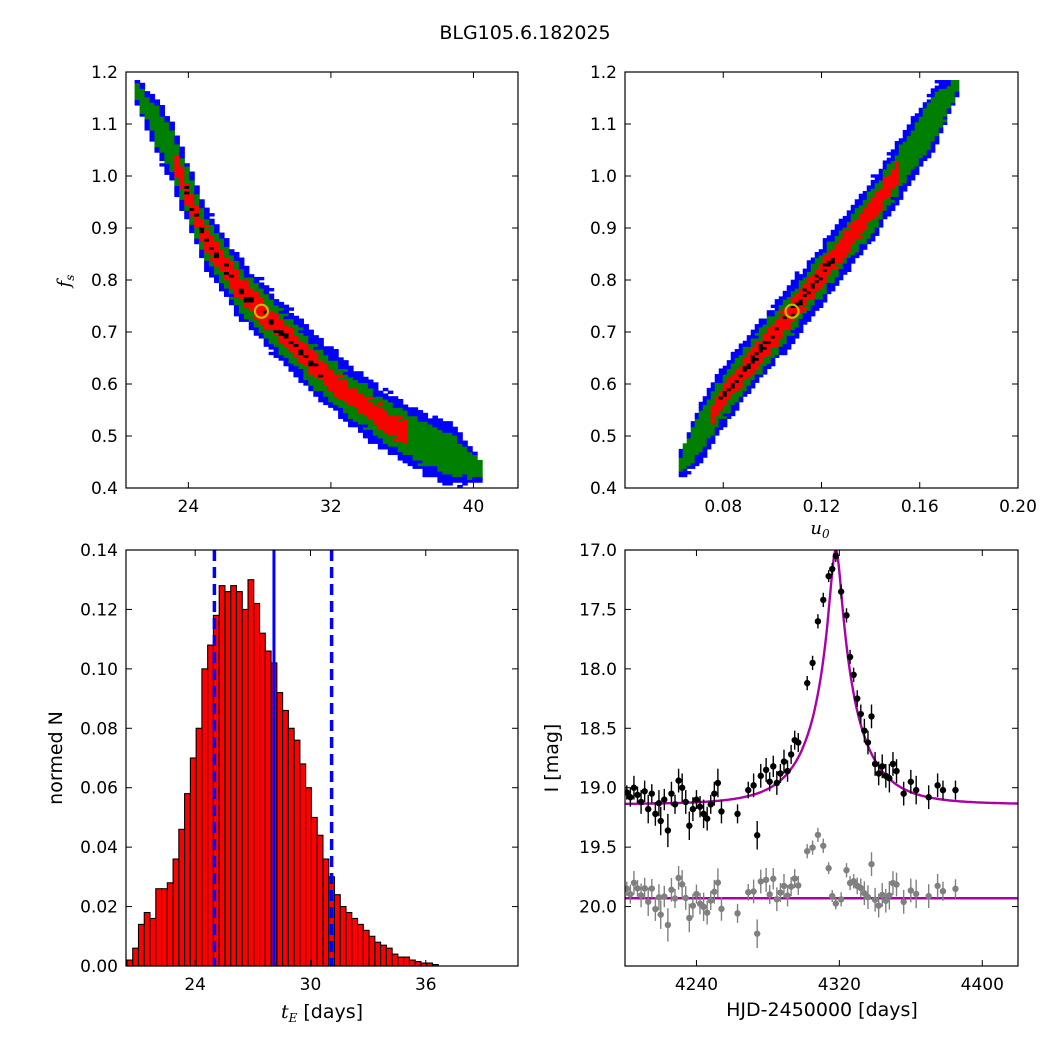 Image resolution: width=1050 pixels, height=1050 pixels. Describe the element at coordinates (268, 808) in the screenshot. I see `histogram-bar` at that location.